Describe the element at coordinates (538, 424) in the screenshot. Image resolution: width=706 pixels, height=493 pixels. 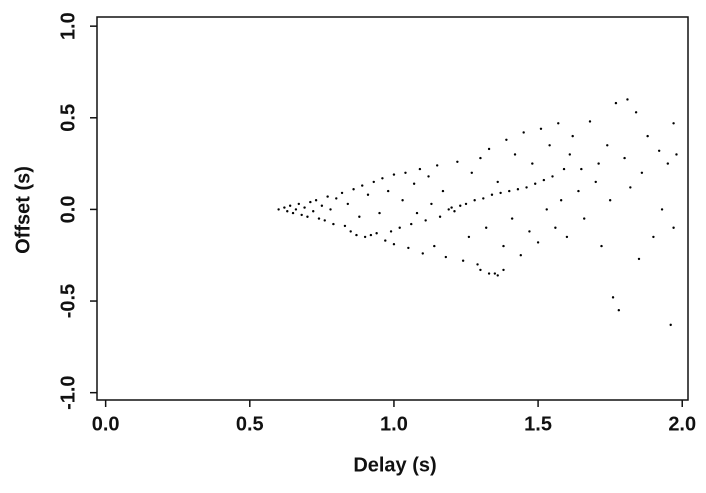
I see `x-tick-label: 1.5` at that location.